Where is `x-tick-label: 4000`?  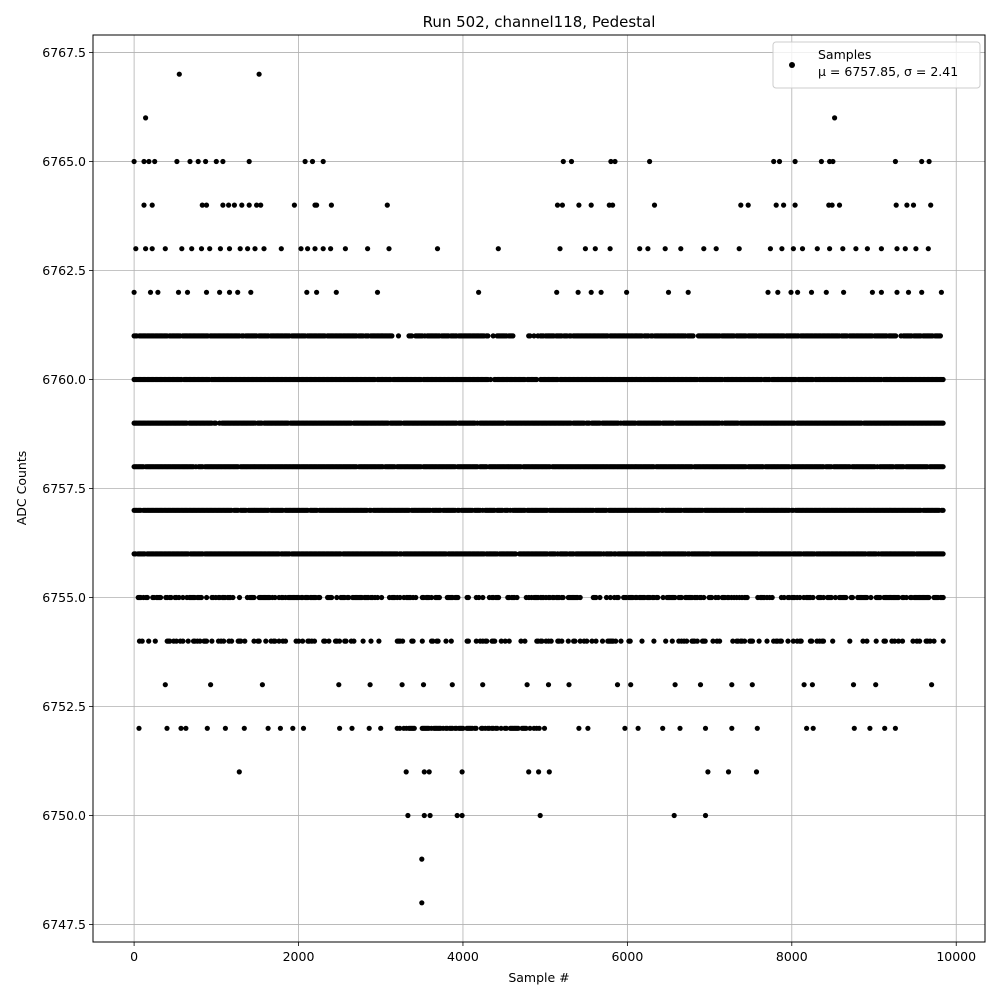
x-tick-label: 4000 is located at coordinates (463, 956).